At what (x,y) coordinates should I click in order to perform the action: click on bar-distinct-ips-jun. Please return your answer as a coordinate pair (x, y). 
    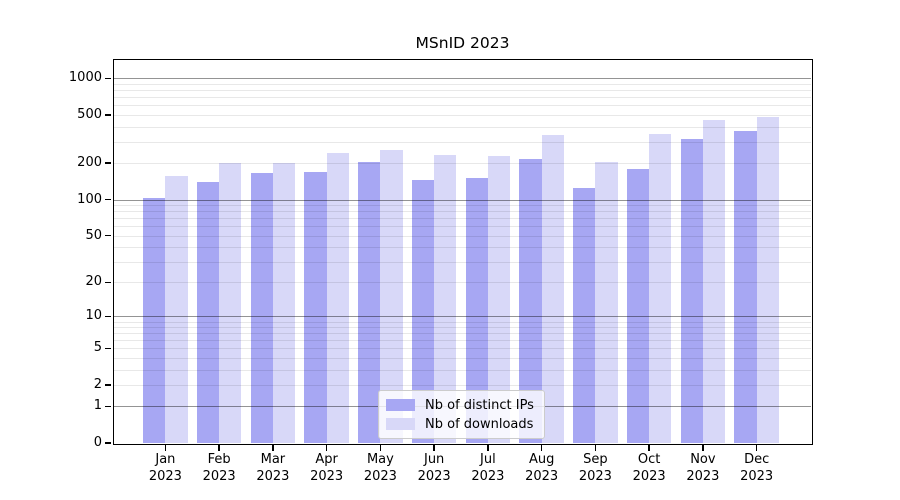
    Looking at the image, I should click on (423, 311).